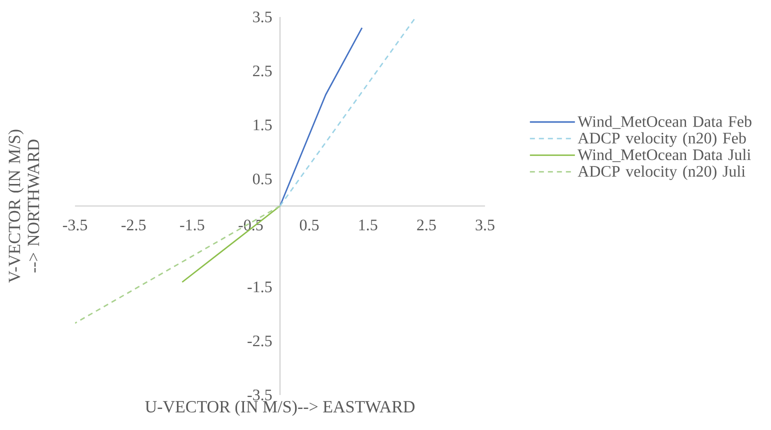 The height and width of the screenshot is (430, 771). What do you see at coordinates (134, 225) in the screenshot?
I see `x-tick-label: -2.5` at bounding box center [134, 225].